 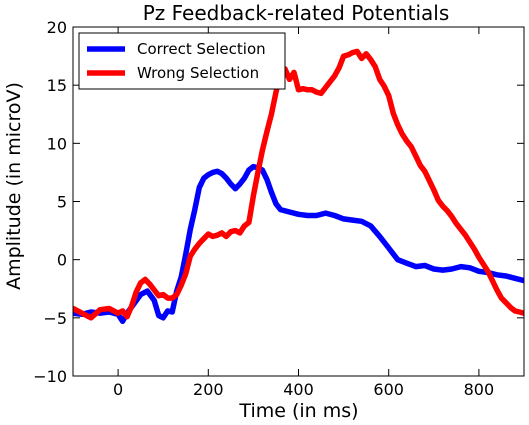 I want to click on y-tick-label: 10, so click(x=57, y=143).